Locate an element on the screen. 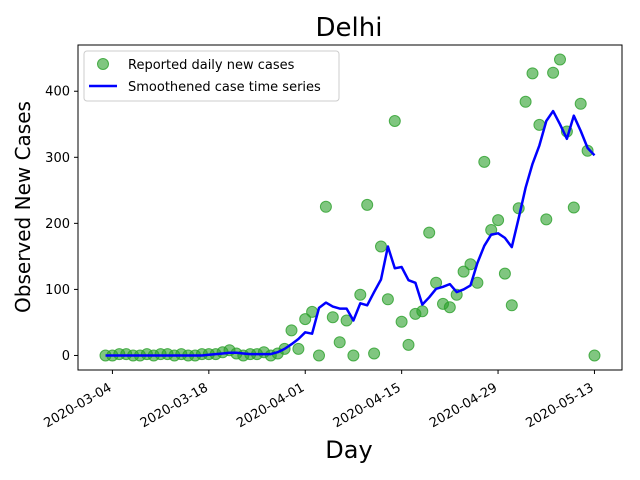  x-axis-title: Day is located at coordinates (348, 450).